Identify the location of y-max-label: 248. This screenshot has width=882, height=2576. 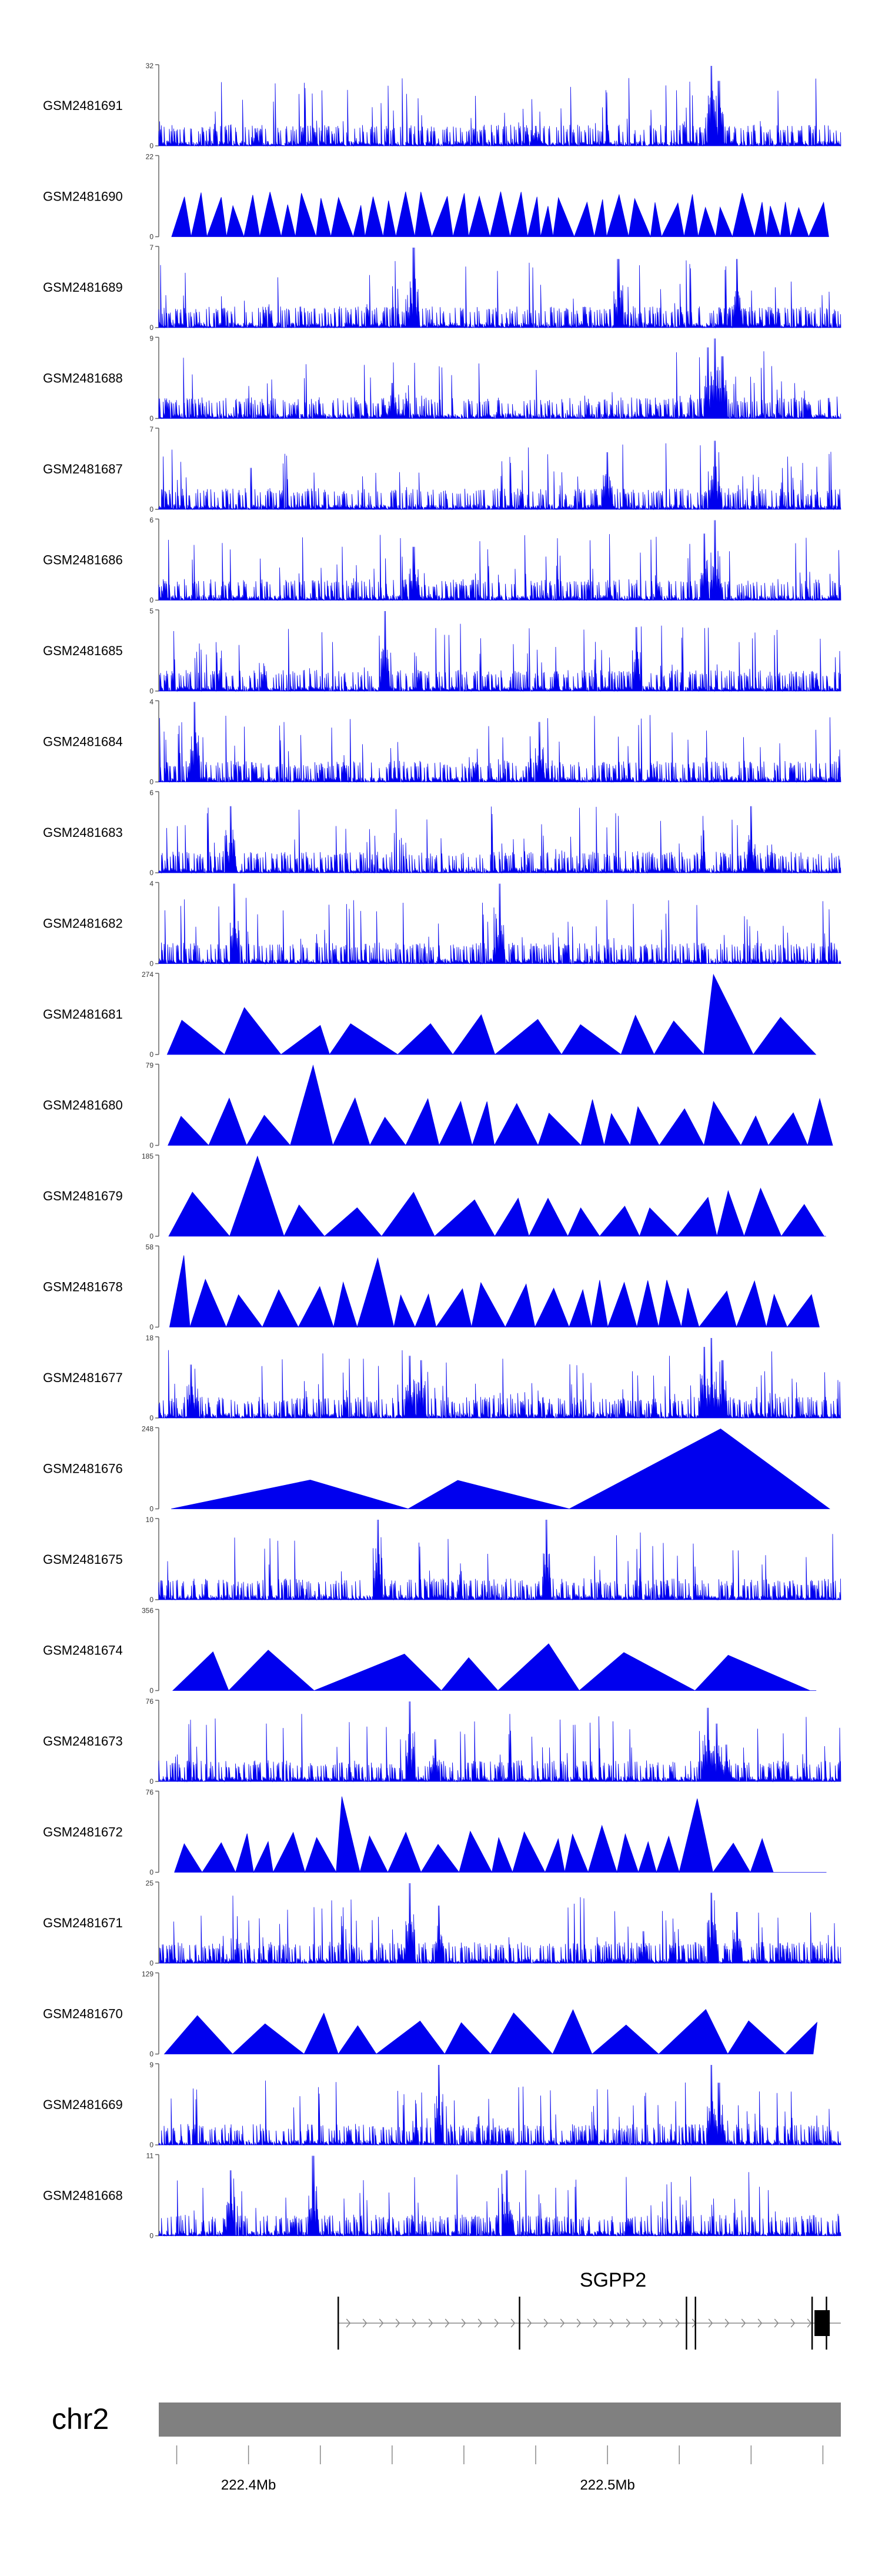
(147, 1429).